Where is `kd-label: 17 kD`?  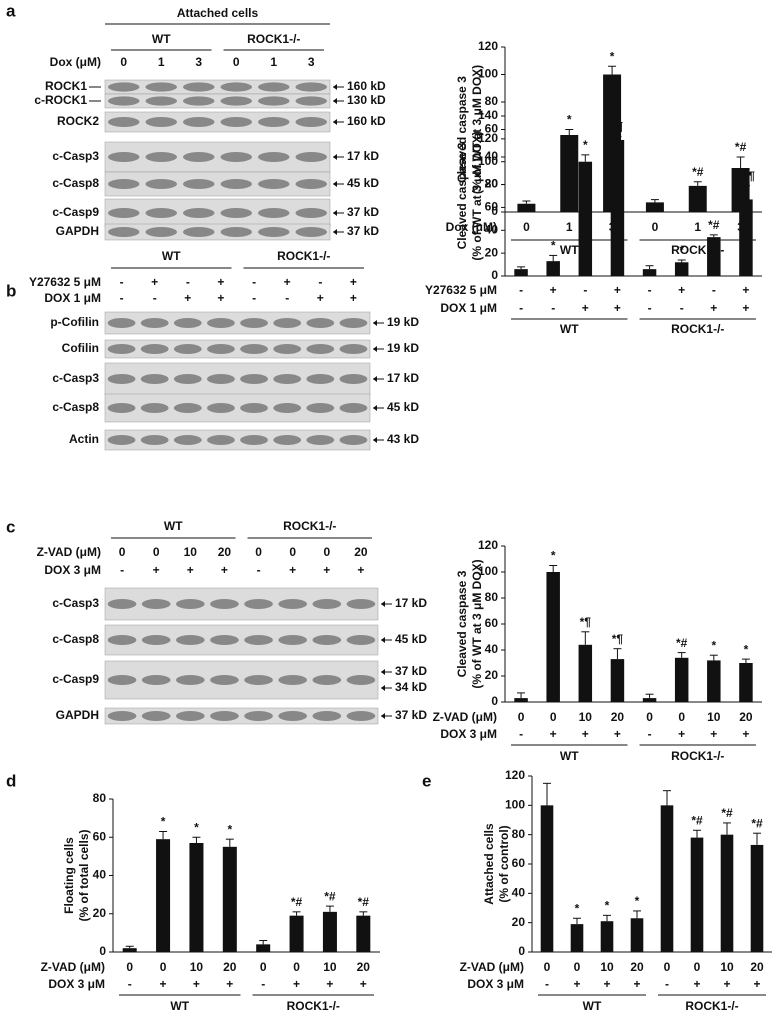
kd-label: 17 kD is located at coordinates (363, 156).